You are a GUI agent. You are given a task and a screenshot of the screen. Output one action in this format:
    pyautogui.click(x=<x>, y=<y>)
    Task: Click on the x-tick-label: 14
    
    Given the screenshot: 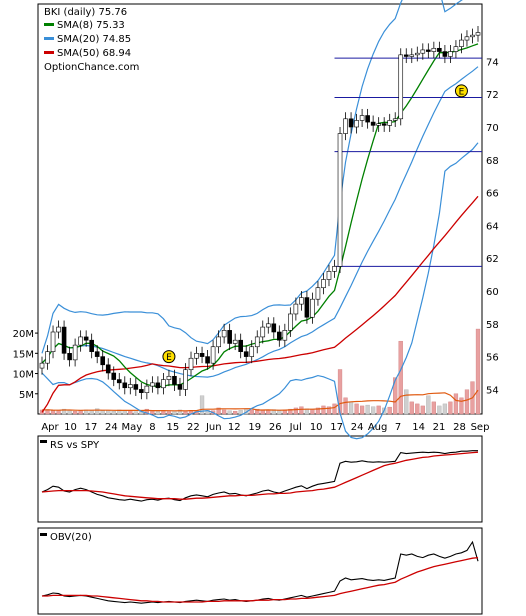 What is the action you would take?
    pyautogui.click(x=418, y=427)
    